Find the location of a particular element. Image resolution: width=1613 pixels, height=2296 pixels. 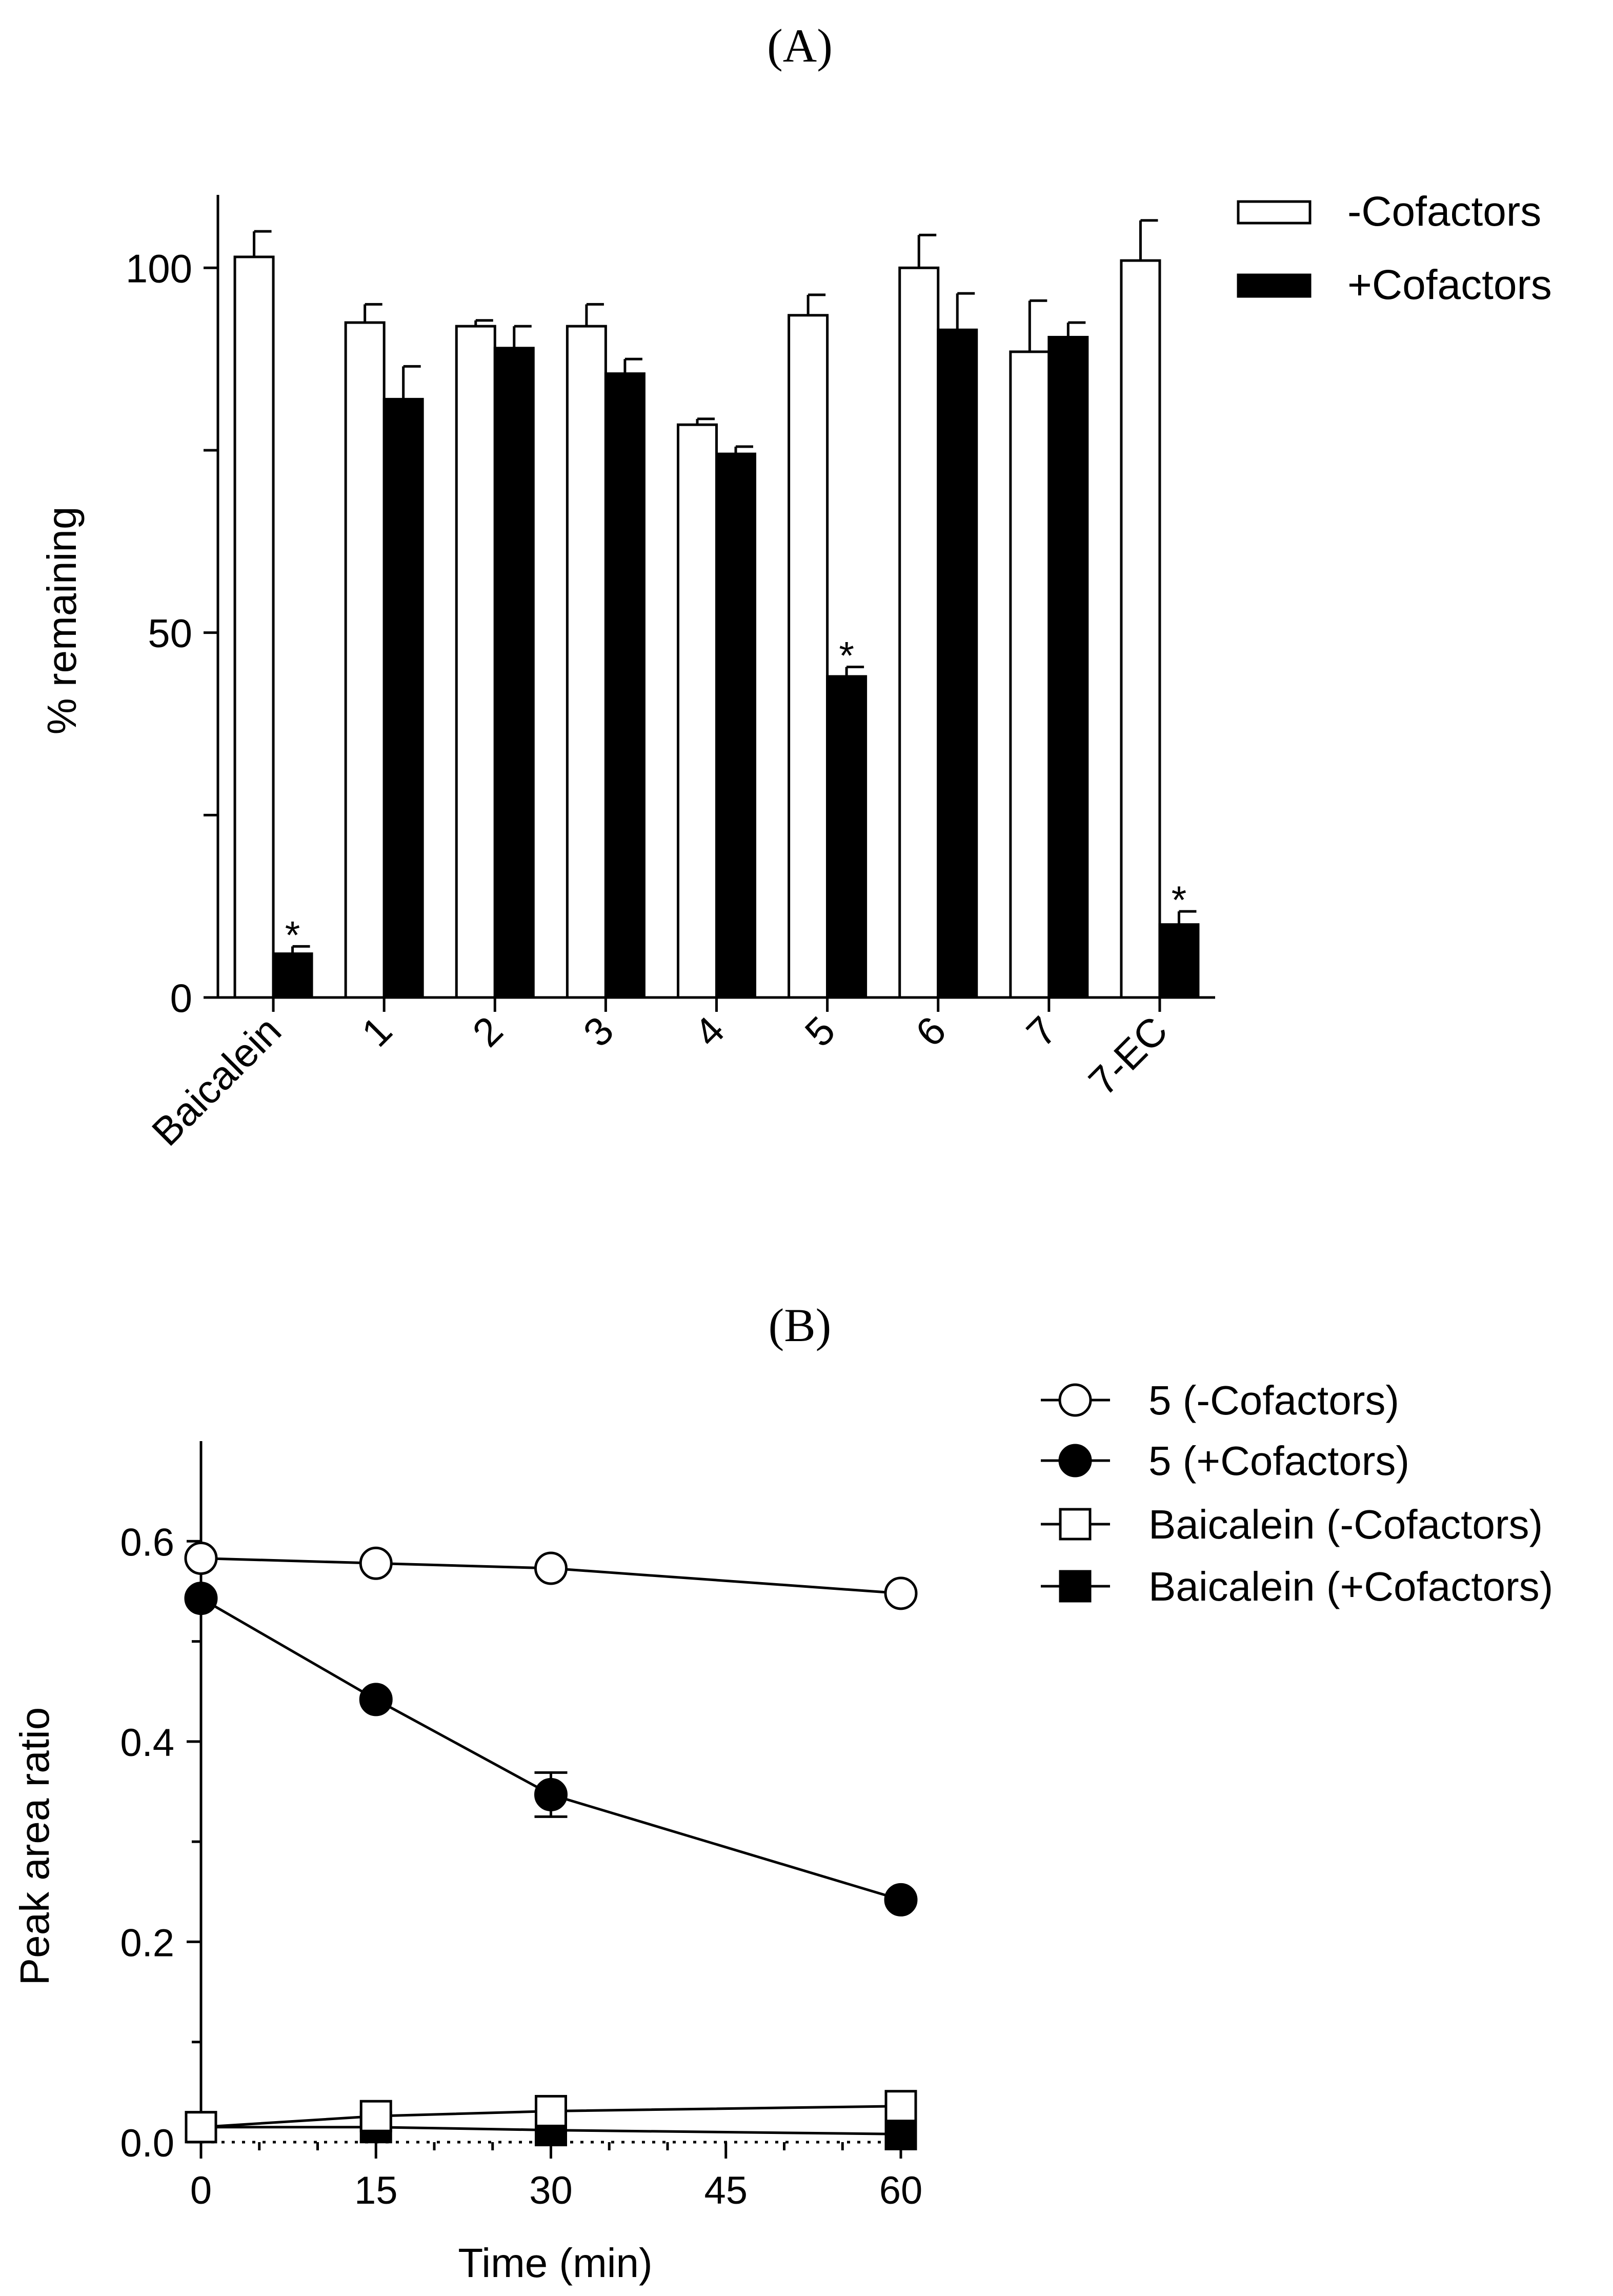

x-tick-label-a: 4 is located at coordinates (709, 1031).